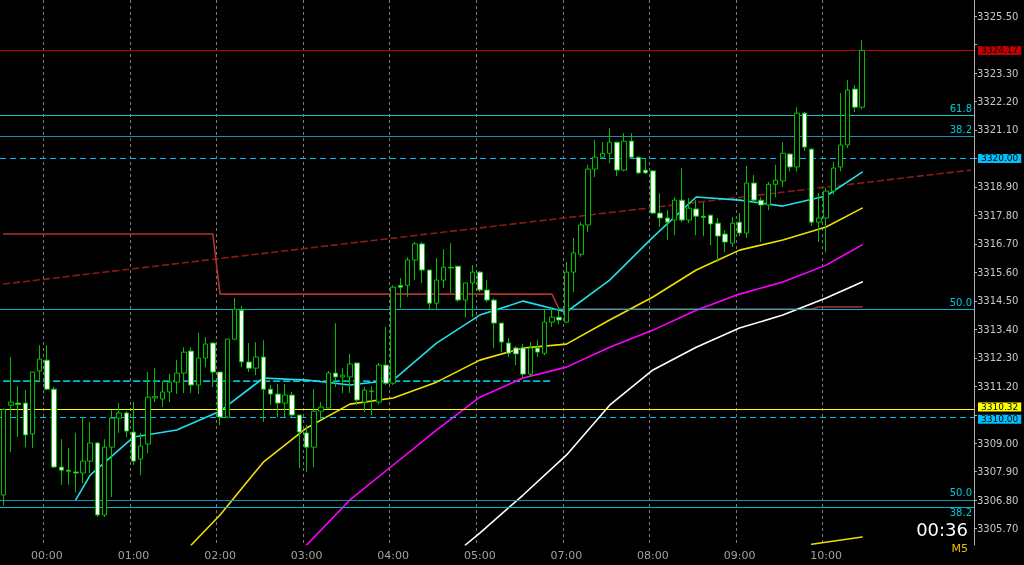  What do you see at coordinates (566, 555) in the screenshot?
I see `x-tick-label: 07:00` at bounding box center [566, 555].